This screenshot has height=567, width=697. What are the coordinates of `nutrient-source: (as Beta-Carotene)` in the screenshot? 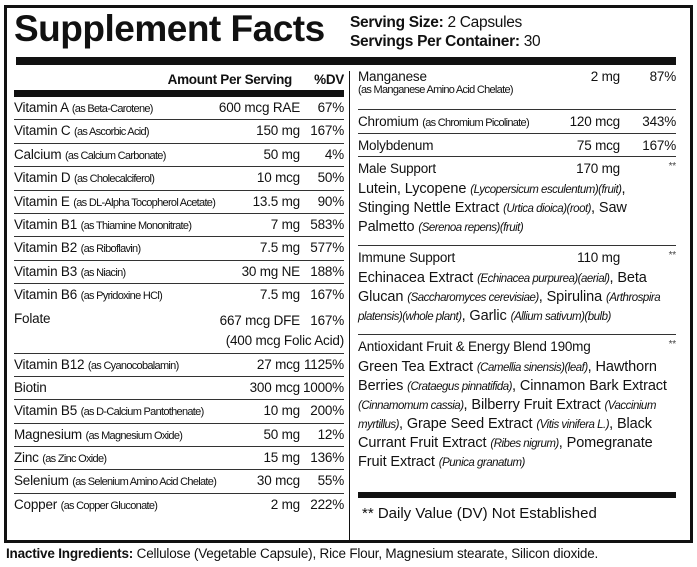 It's located at (112, 109).